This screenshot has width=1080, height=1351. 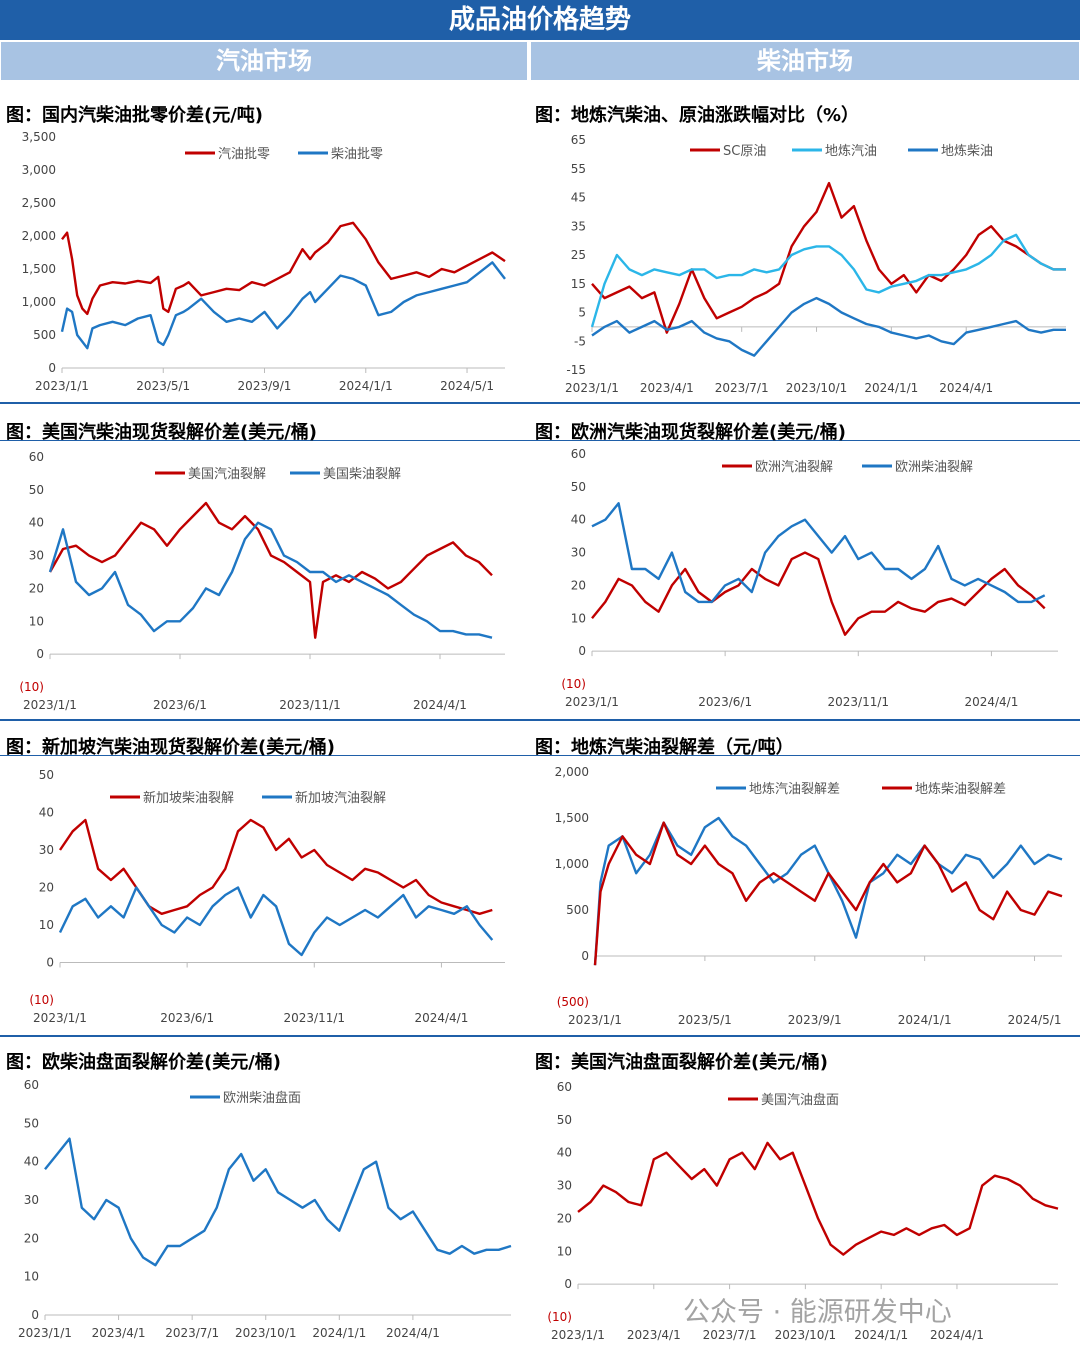 I want to click on section-gasoline-header: 汽油市场, so click(x=264, y=61).